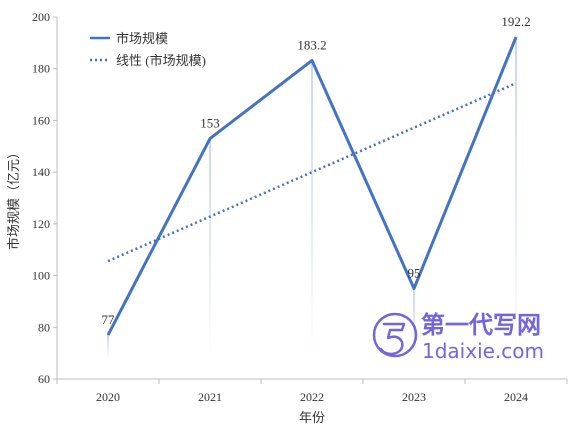  What do you see at coordinates (41, 120) in the screenshot?
I see `y-tick-label: 160` at bounding box center [41, 120].